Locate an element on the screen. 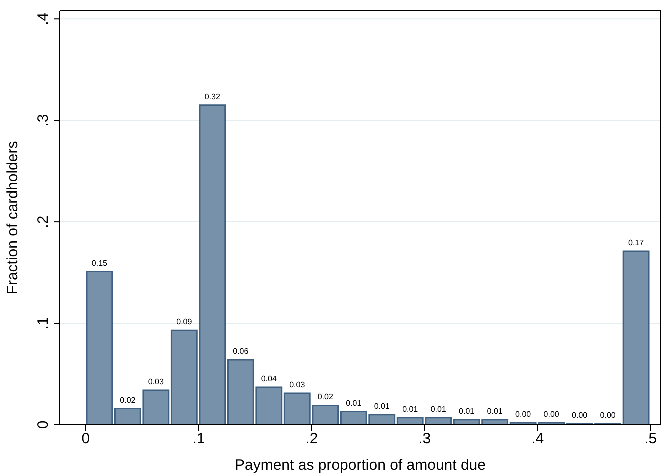 The width and height of the screenshot is (668, 474). x-axis-title: Payment as proportion of amount due is located at coordinates (360, 465).